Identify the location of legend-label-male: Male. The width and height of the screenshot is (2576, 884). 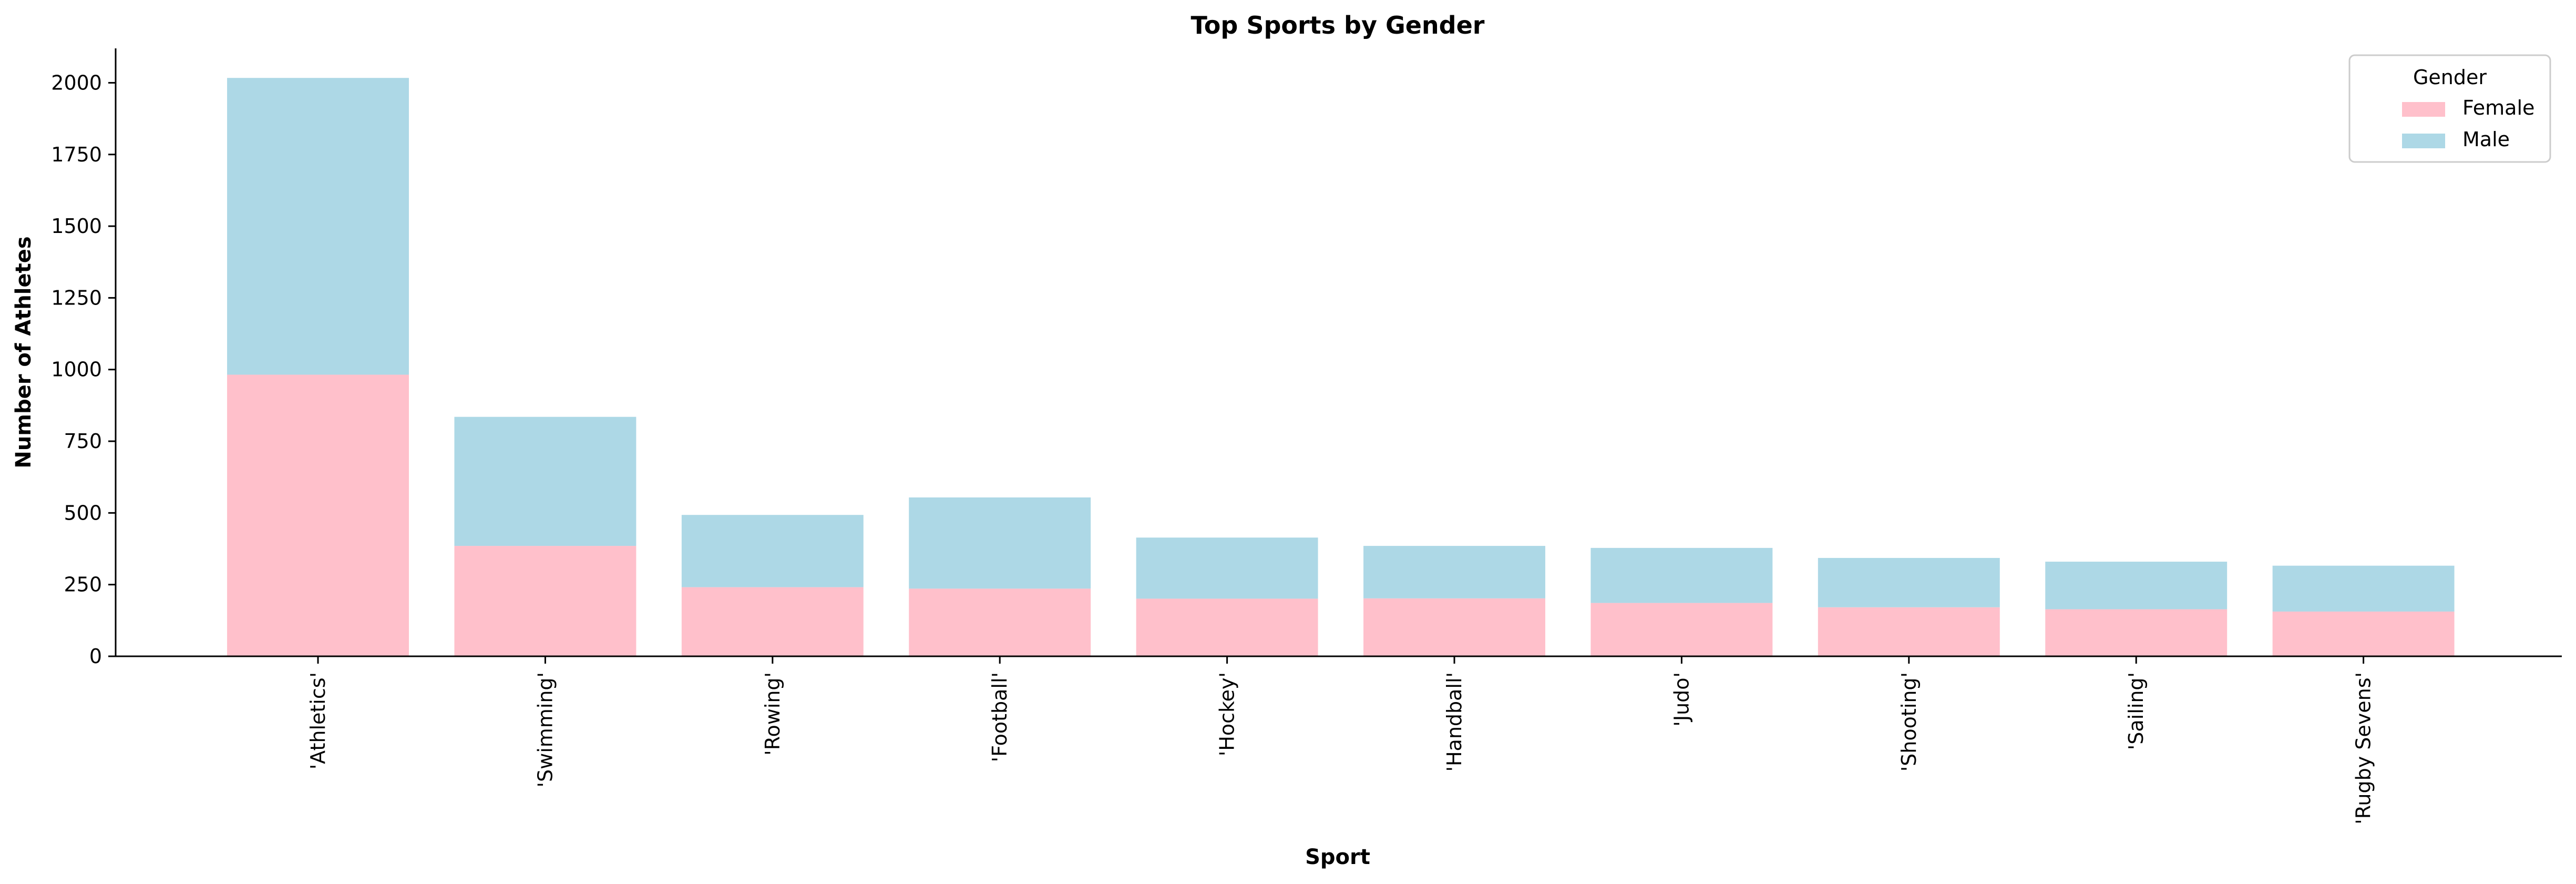
(2486, 139).